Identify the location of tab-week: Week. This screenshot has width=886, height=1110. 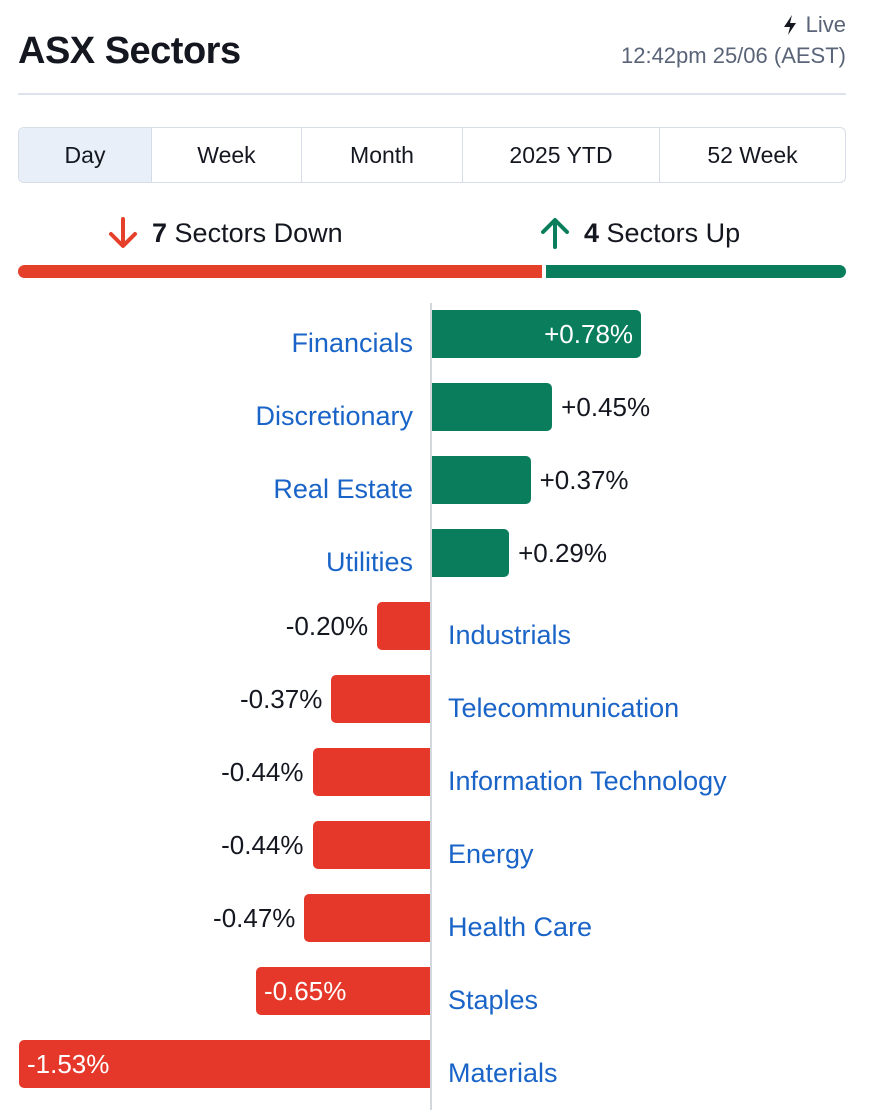
(227, 155).